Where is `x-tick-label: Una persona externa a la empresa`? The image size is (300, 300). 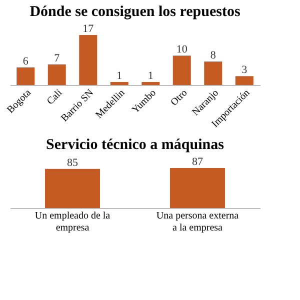
x-tick-label: Una persona externa a la empresa is located at coordinates (198, 222).